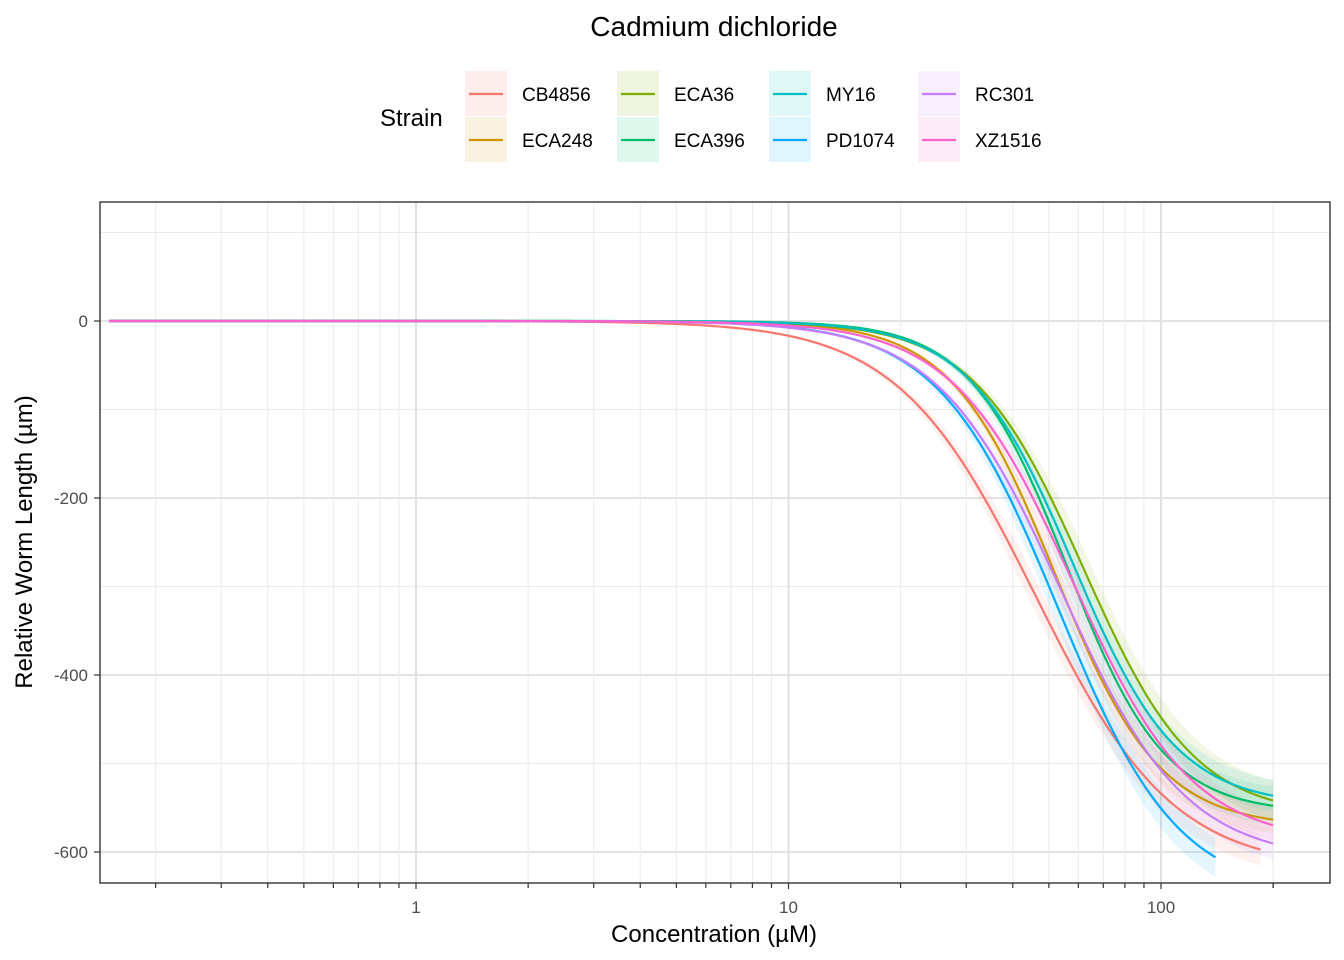 This screenshot has height=960, width=1344. I want to click on y-axis: 0 -200 -400 -600, so click(77, 587).